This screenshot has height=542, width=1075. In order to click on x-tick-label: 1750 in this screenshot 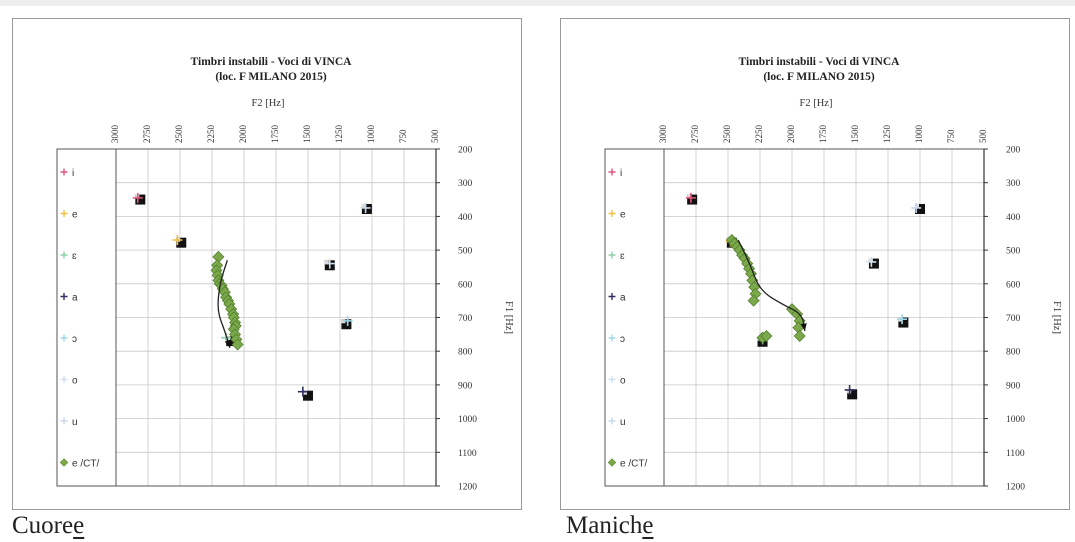, I will do `click(823, 134)`.